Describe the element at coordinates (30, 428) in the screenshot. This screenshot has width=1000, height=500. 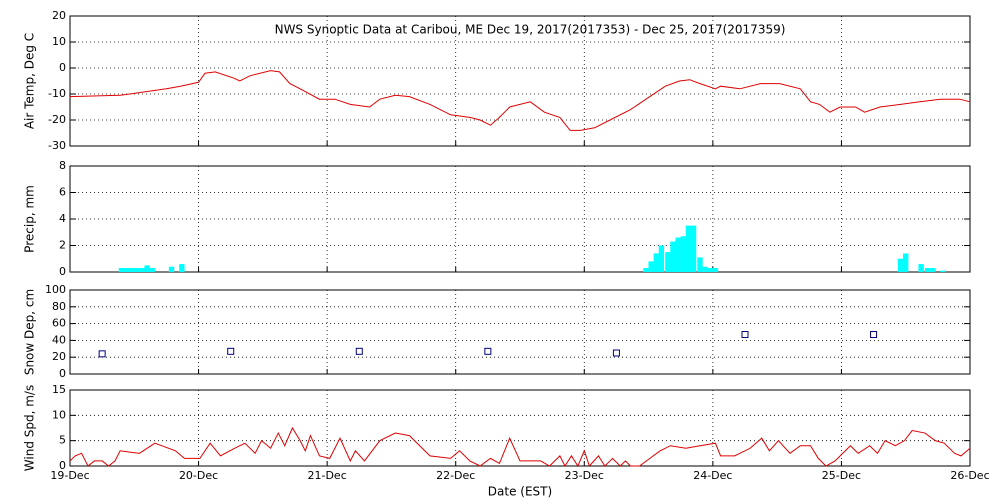
I see `y-axis-label: Wind Spd, m/s` at that location.